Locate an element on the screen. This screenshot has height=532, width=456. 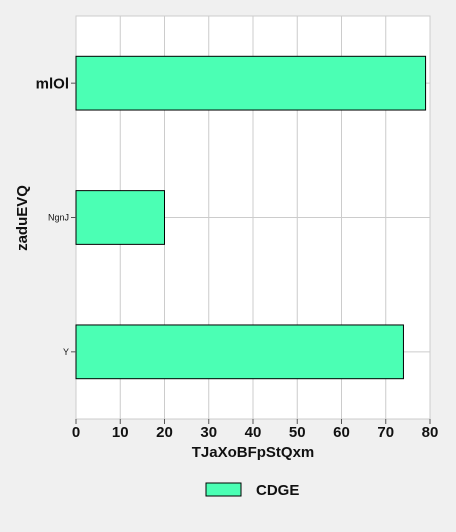
y-tick-label: NgnJ is located at coordinates (58, 218).